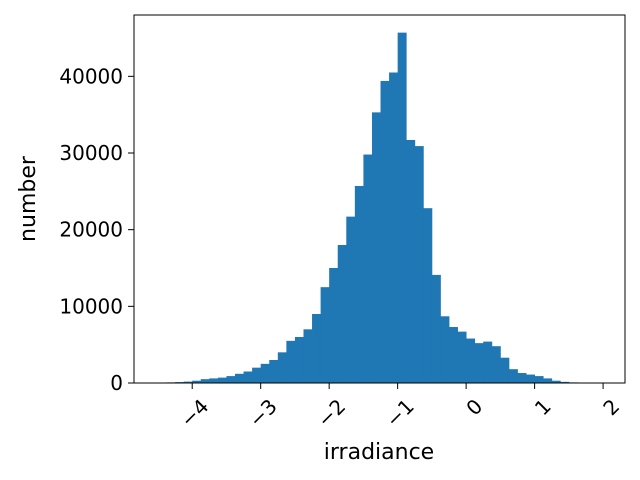 The image size is (640, 480). I want to click on y-tick-label: 40000, so click(91, 76).